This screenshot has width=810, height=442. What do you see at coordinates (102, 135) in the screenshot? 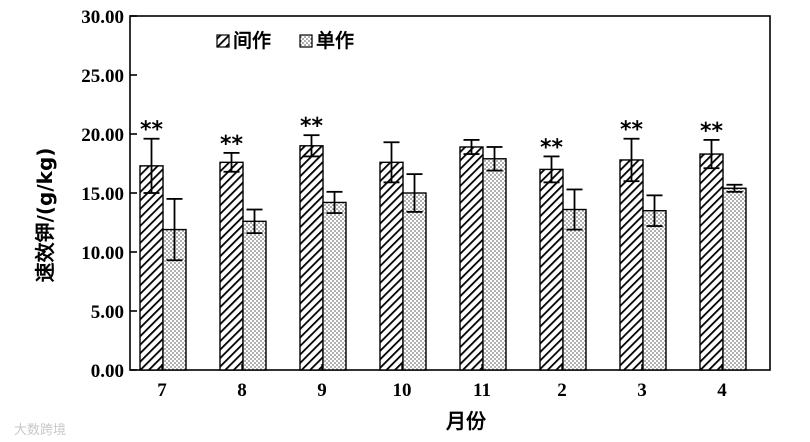
I see `y-tick-label: 20.00` at bounding box center [102, 135].